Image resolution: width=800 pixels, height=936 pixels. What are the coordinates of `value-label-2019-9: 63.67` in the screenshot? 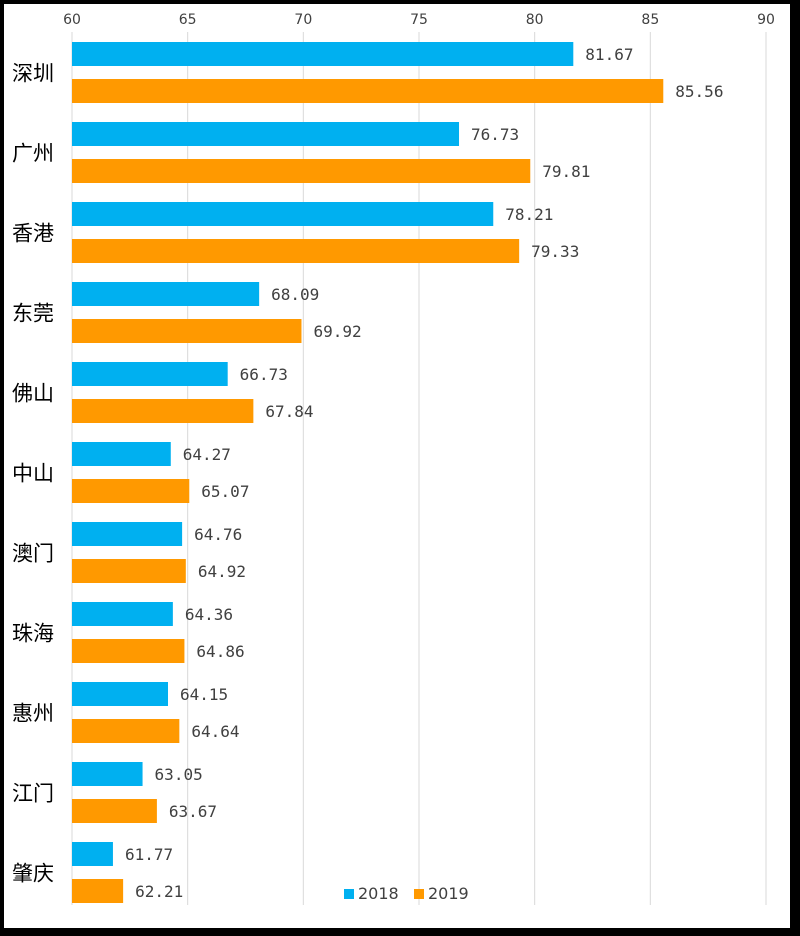 It's located at (193, 811).